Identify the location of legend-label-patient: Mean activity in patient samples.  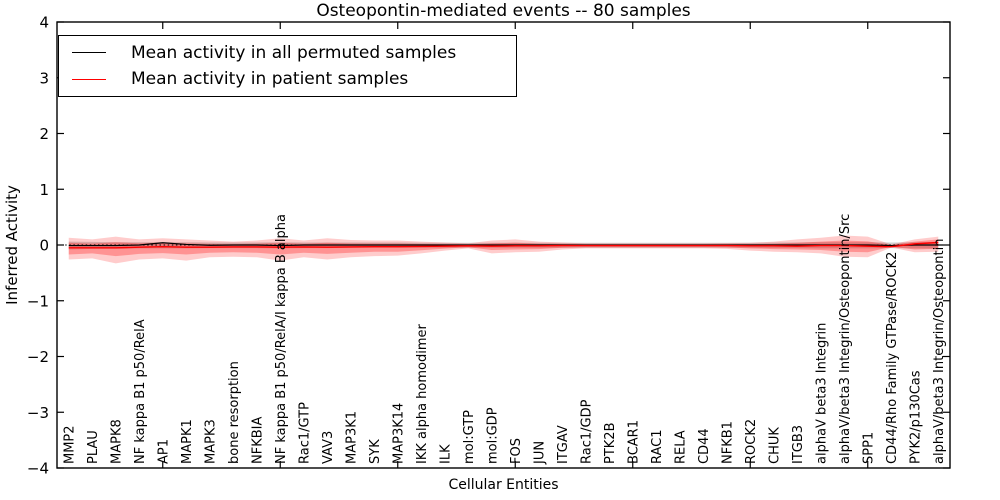
(270, 79).